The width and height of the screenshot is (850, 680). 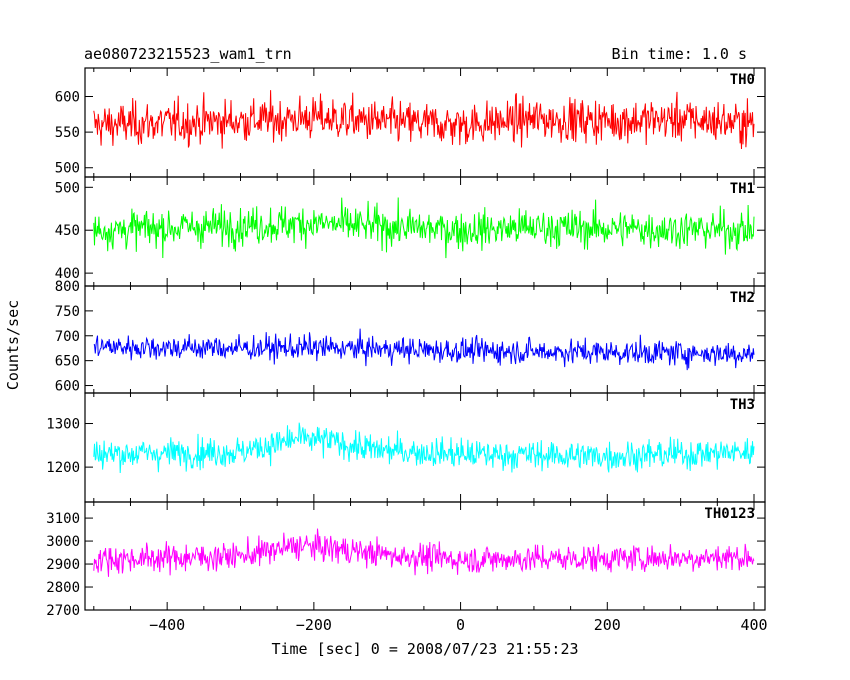 I want to click on panel-label-th0123: TH0123, so click(x=729, y=514).